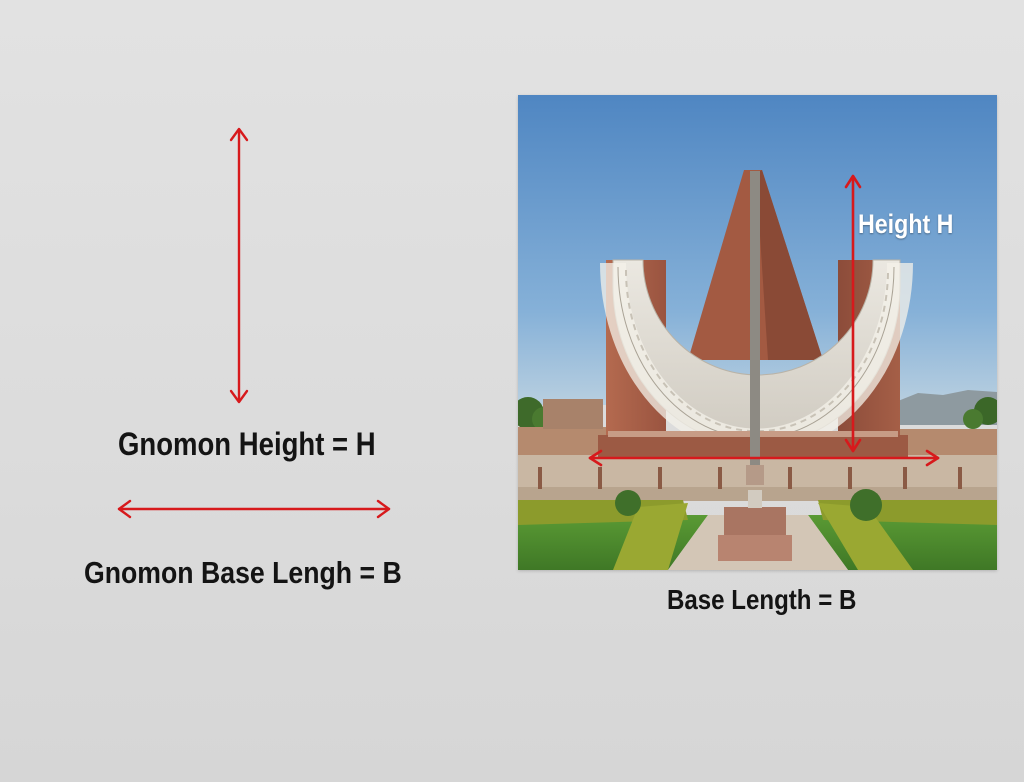  What do you see at coordinates (764, 458) in the screenshot?
I see `photo-base-arrow` at bounding box center [764, 458].